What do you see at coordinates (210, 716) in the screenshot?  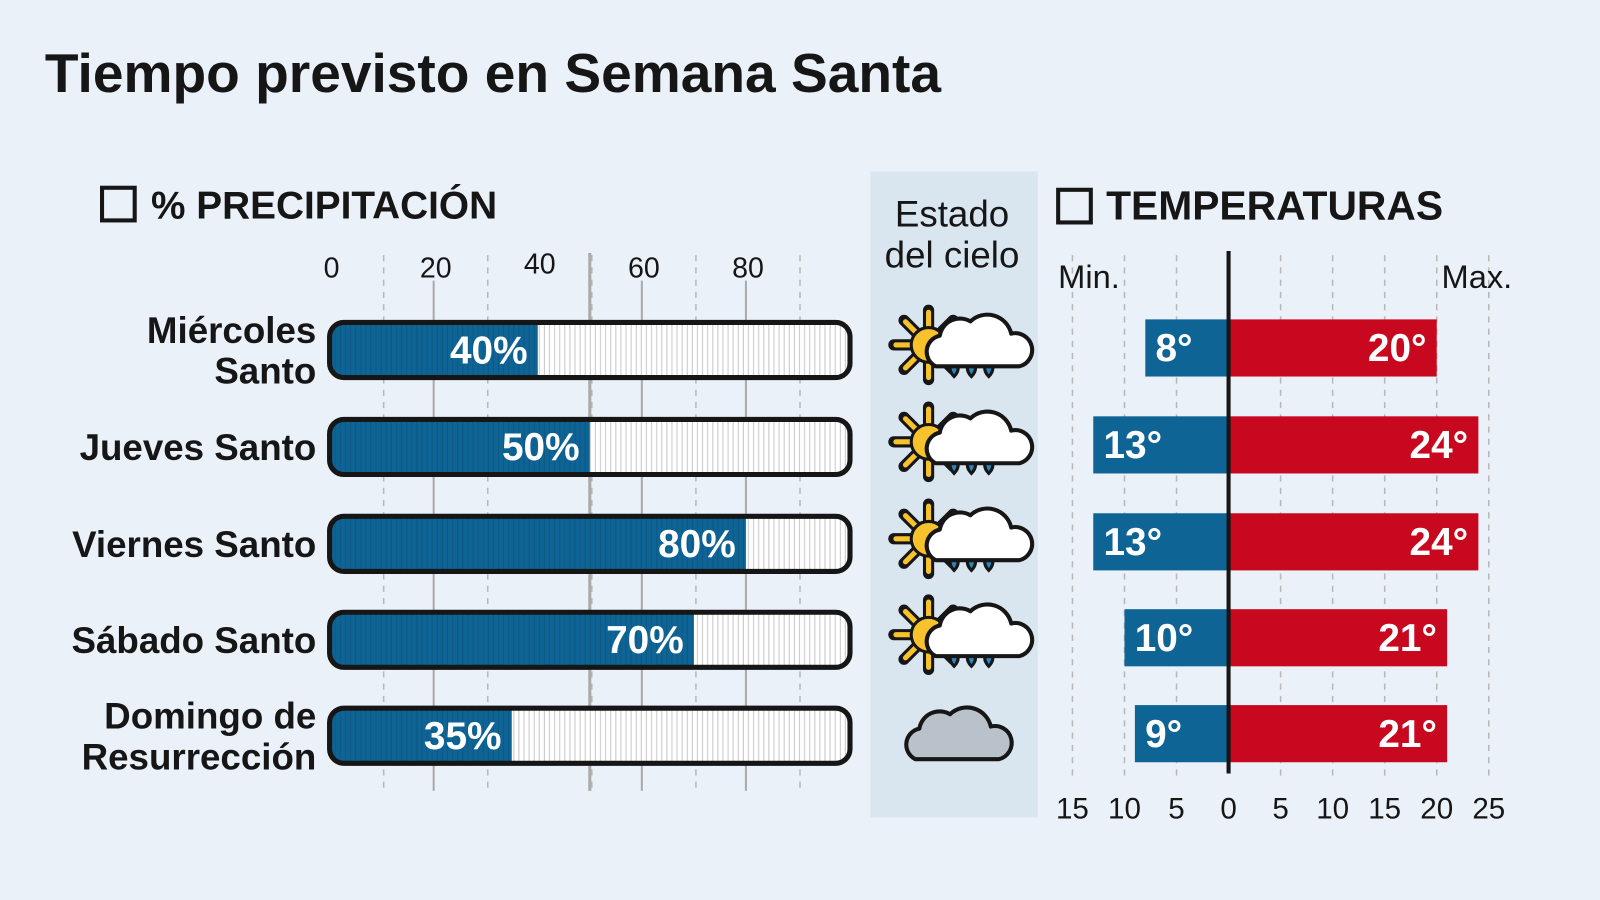 I see `category-label: Domingo de` at bounding box center [210, 716].